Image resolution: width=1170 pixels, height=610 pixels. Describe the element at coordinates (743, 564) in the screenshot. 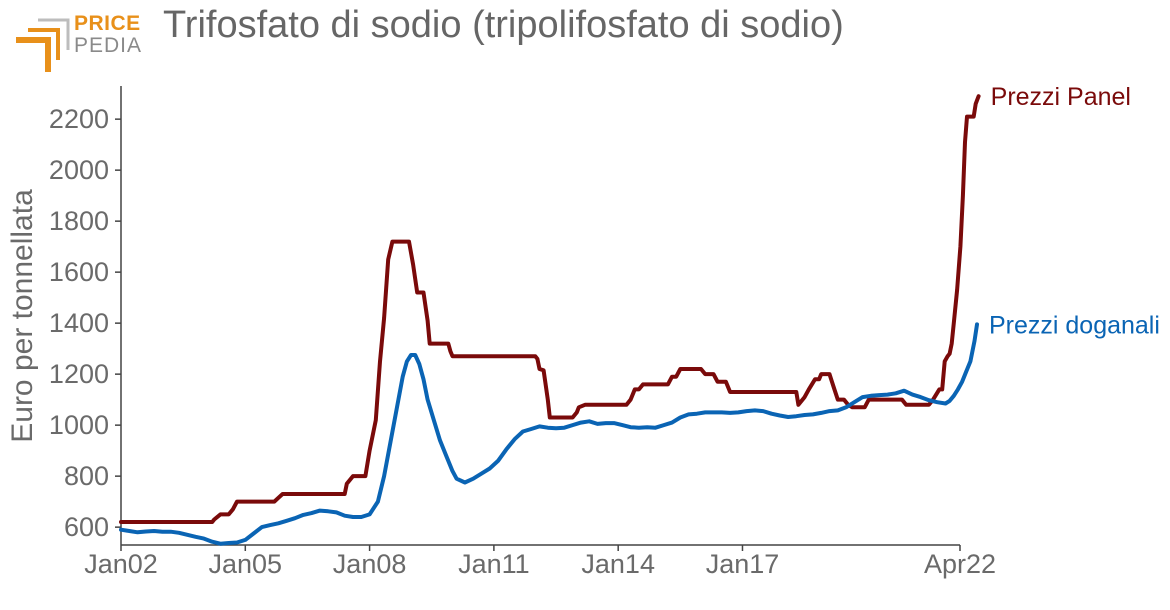

I see `x-tick-label: Jan17` at that location.